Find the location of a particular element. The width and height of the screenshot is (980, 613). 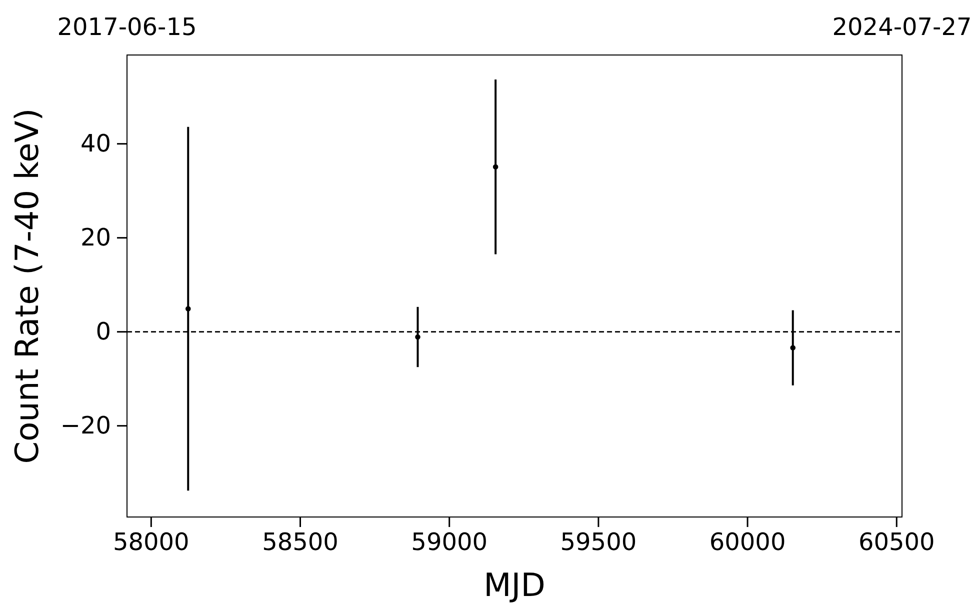

x-tick-label: 60000 is located at coordinates (747, 542).